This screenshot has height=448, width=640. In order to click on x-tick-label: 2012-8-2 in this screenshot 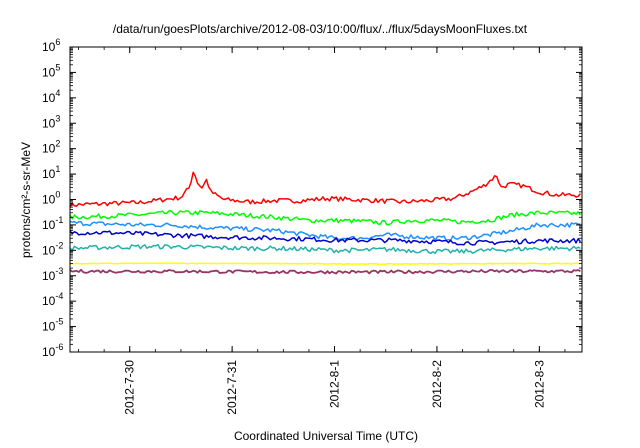, I will do `click(437, 384)`.